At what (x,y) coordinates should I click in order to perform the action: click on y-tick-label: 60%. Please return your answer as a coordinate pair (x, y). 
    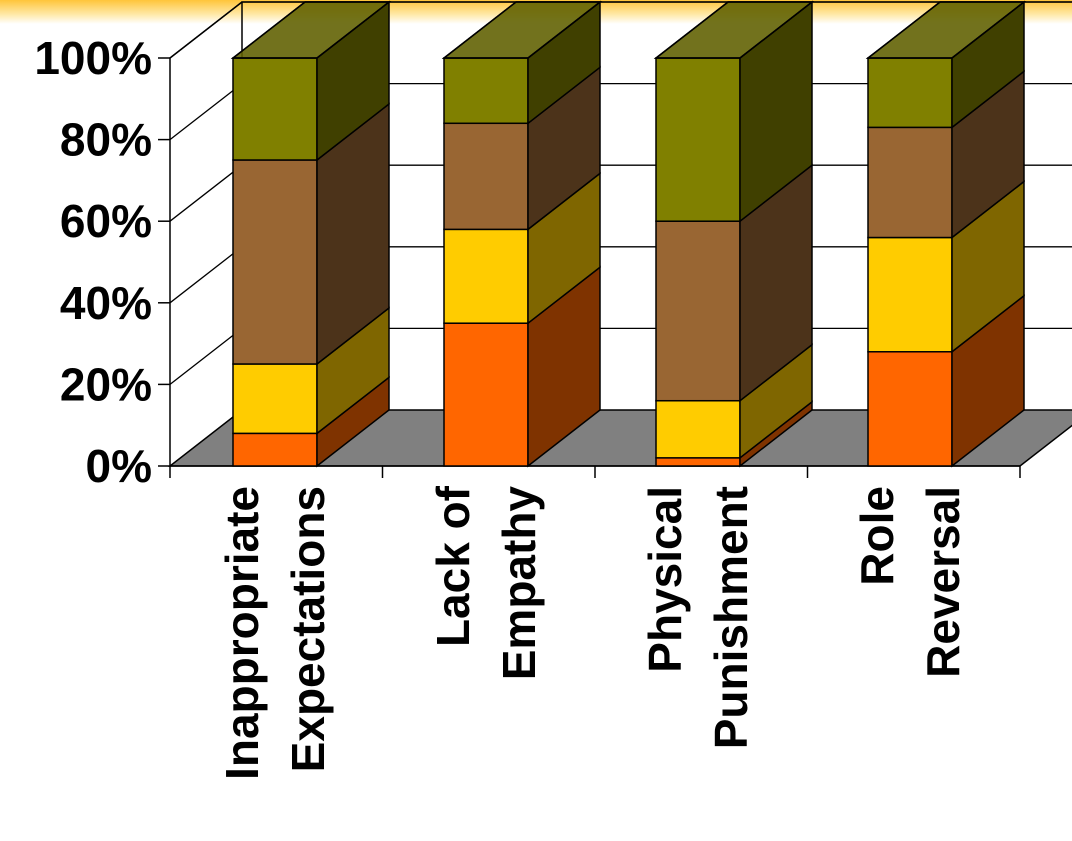
    Looking at the image, I should click on (106, 221).